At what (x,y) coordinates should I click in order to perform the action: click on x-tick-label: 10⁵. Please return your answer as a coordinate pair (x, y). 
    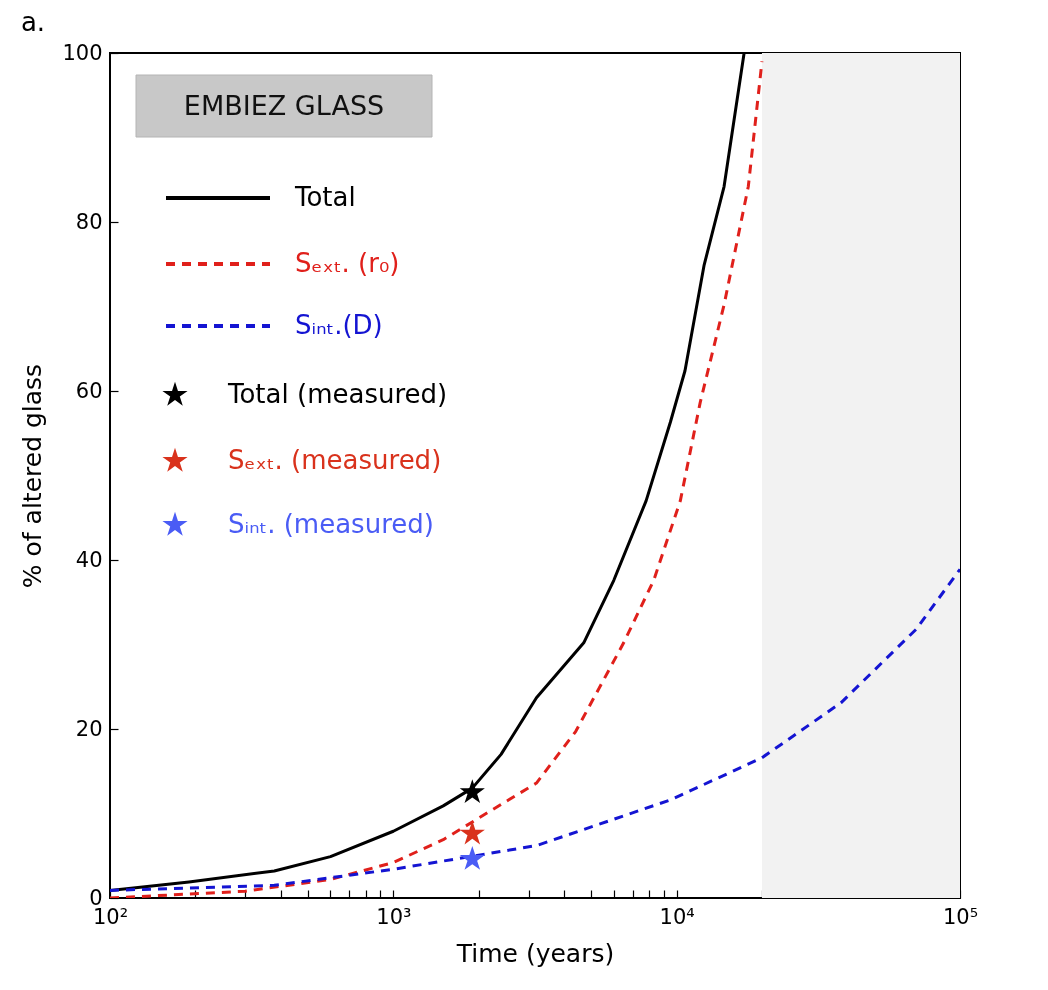
    Looking at the image, I should click on (960, 916).